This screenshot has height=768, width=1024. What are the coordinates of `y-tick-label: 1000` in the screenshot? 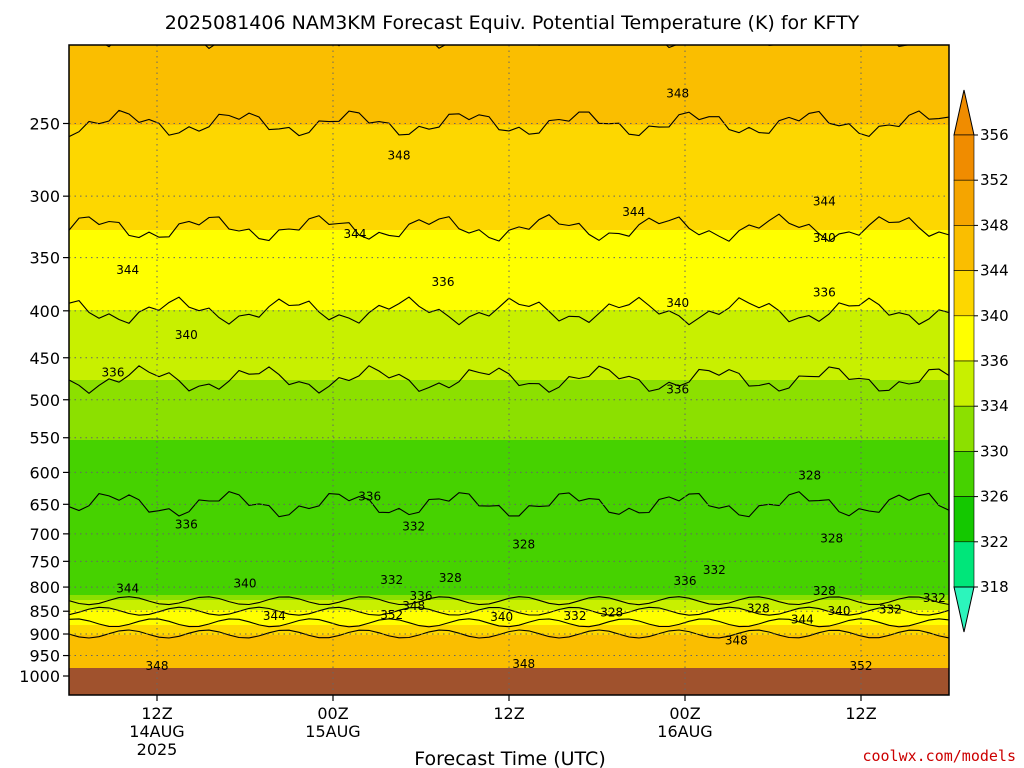 It's located at (39, 676).